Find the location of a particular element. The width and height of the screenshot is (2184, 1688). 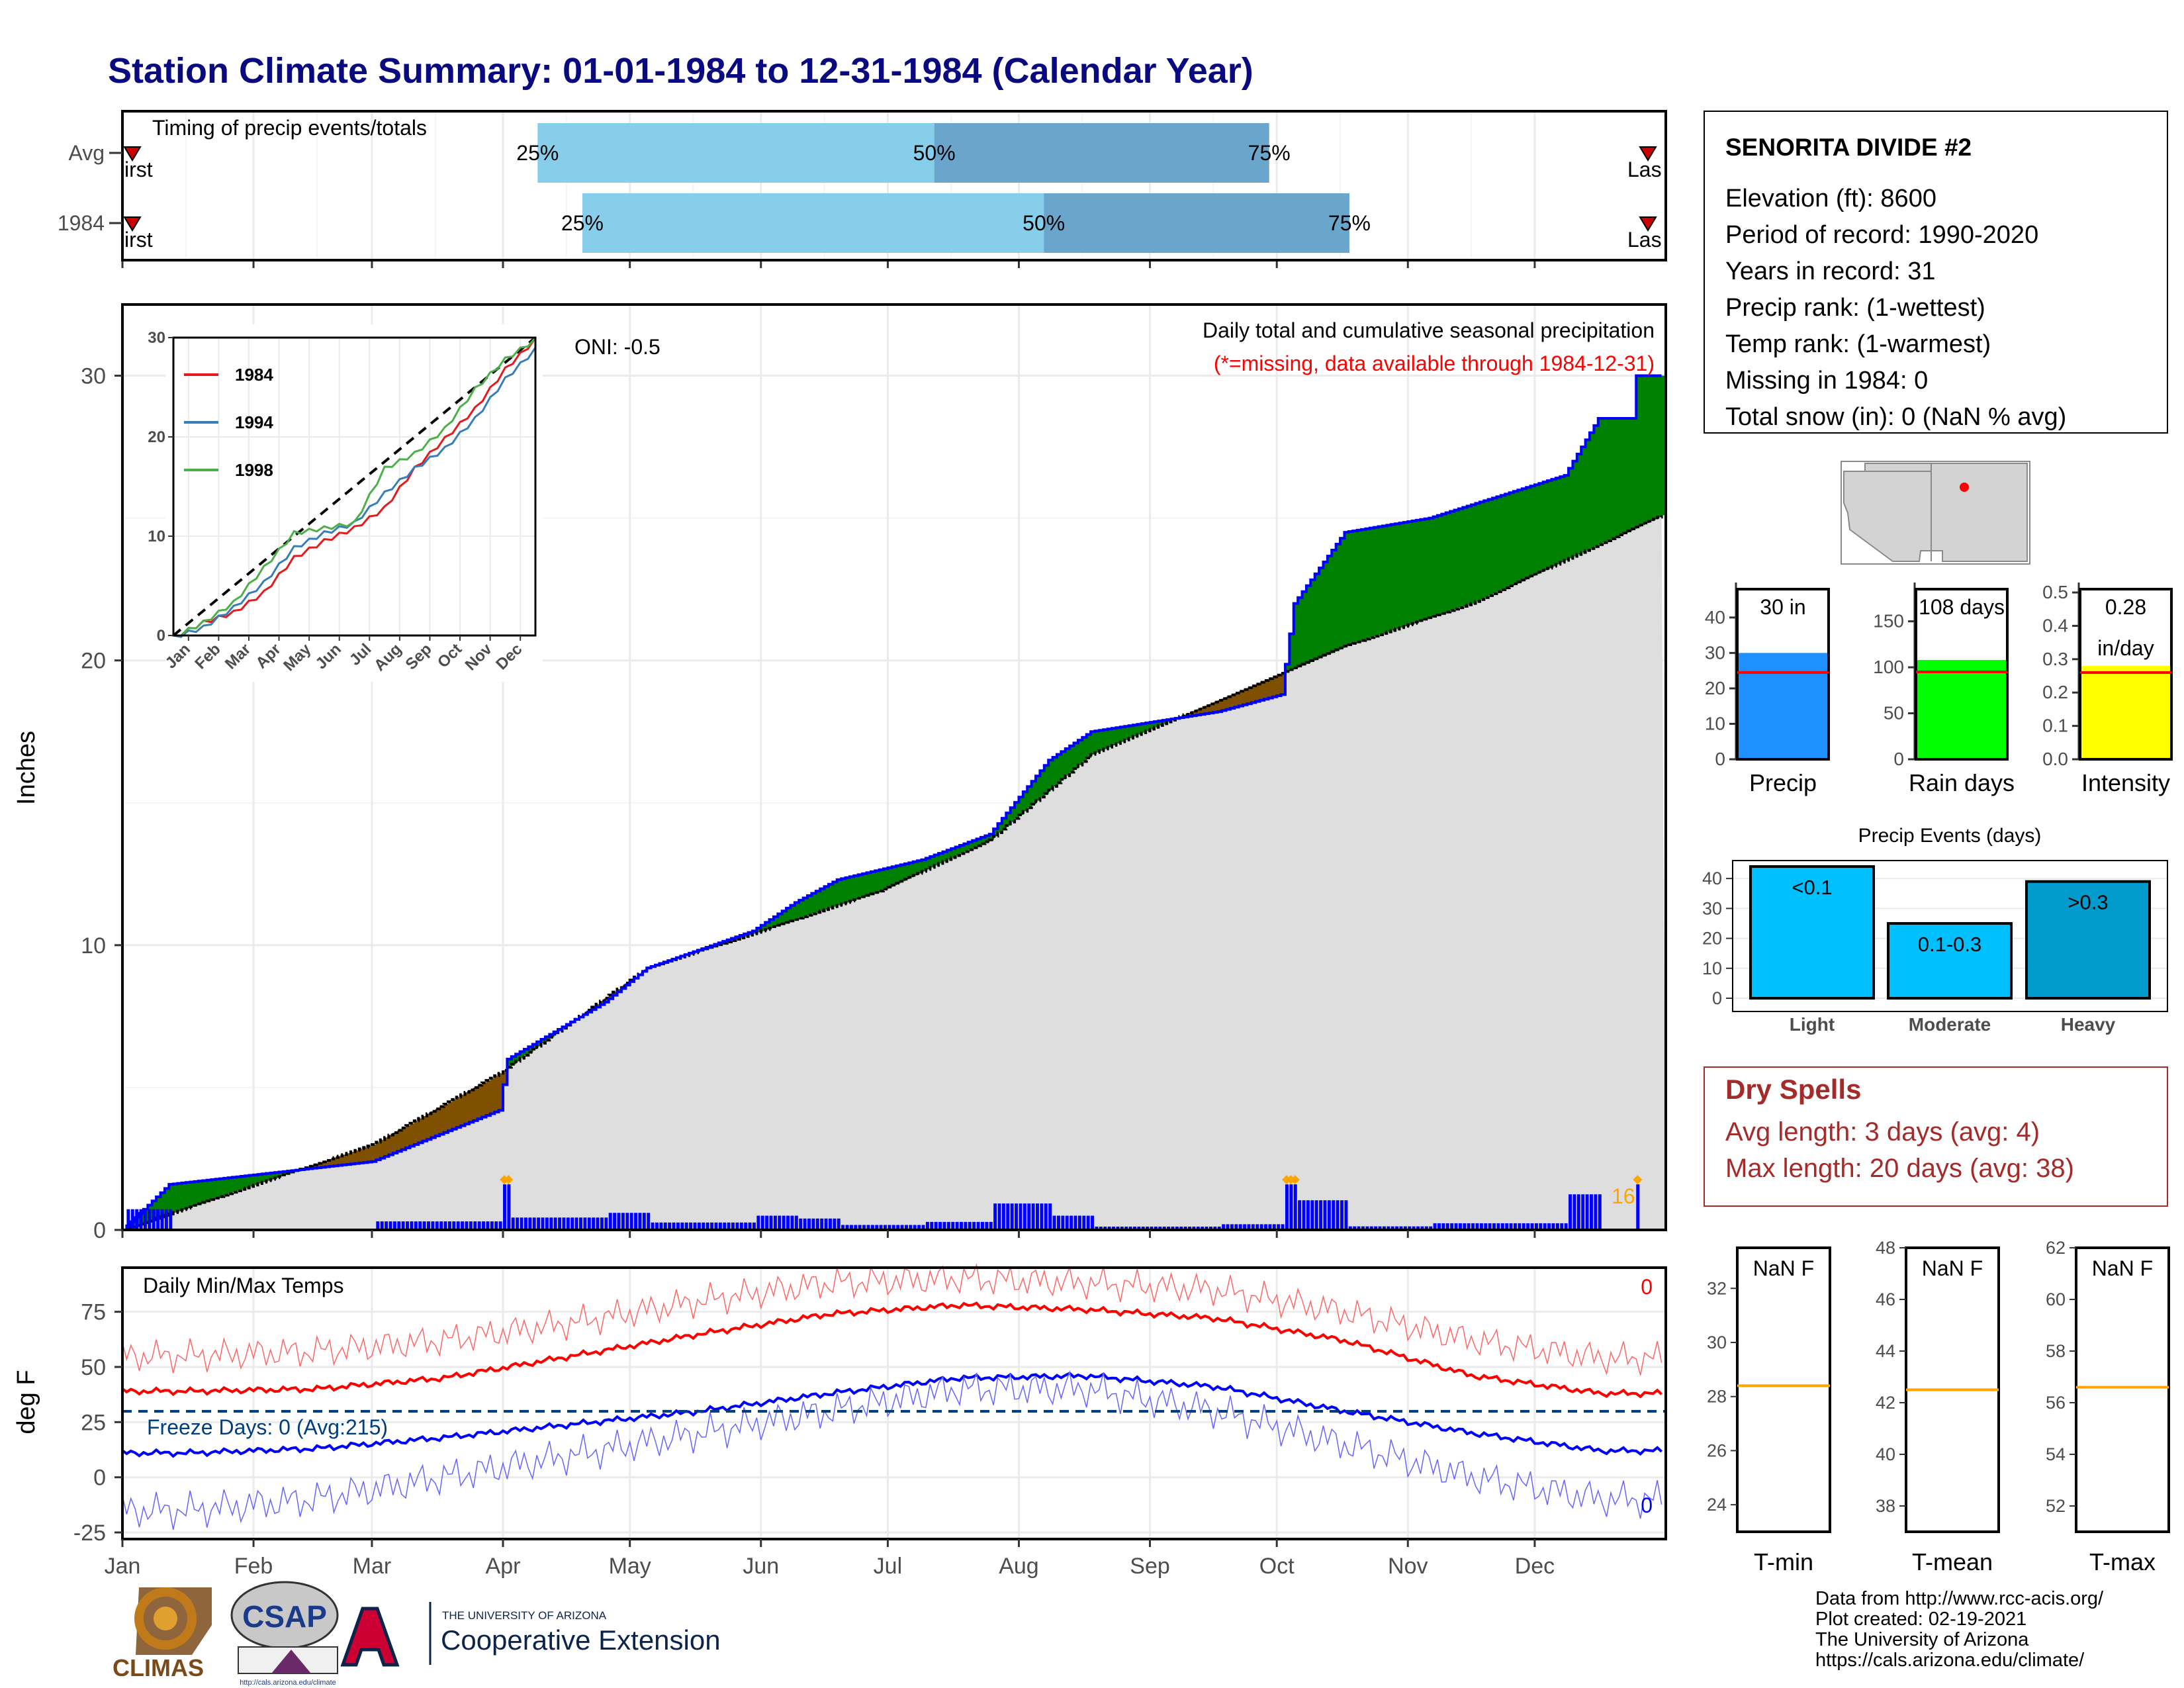

temp-box-y-tick-label: 54 is located at coordinates (2056, 1454).